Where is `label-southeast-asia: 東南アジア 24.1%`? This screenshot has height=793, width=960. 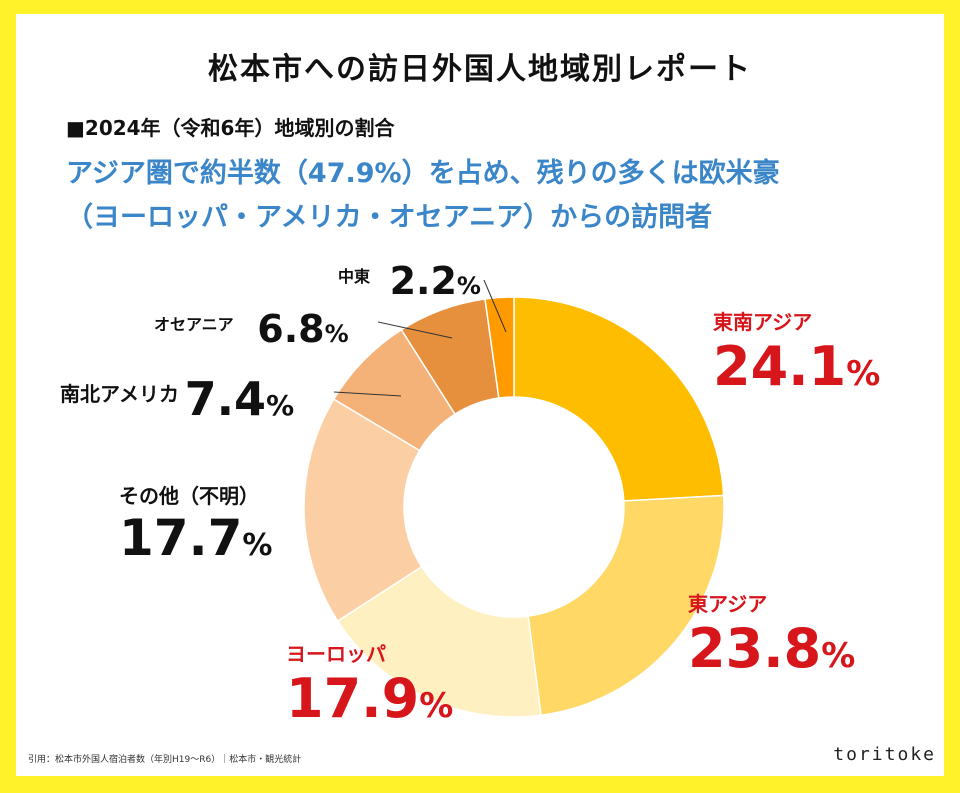 label-southeast-asia: 東南アジア 24.1% is located at coordinates (796, 352).